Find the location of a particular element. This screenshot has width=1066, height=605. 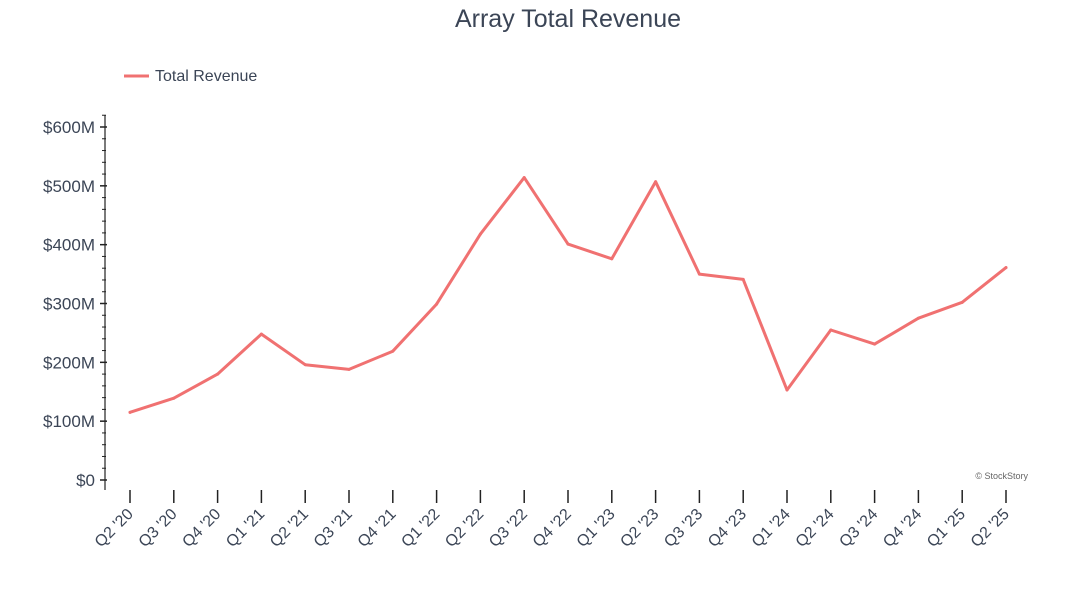

y-tick-label: $500M is located at coordinates (69, 186).